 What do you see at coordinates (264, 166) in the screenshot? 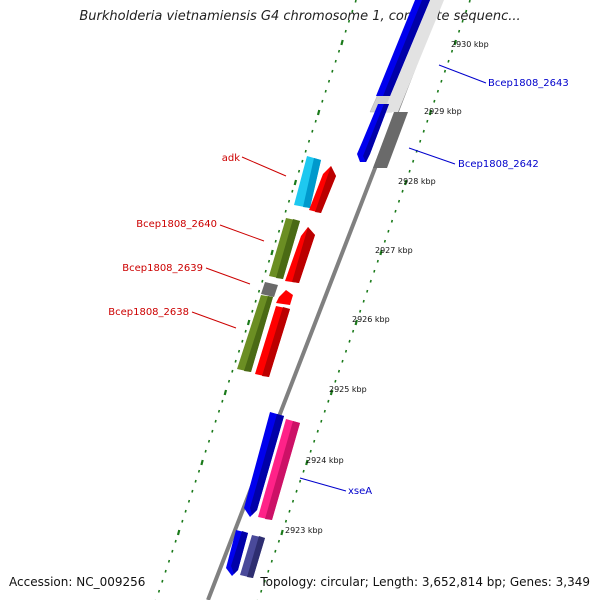
I see `callout-line-adk` at bounding box center [264, 166].